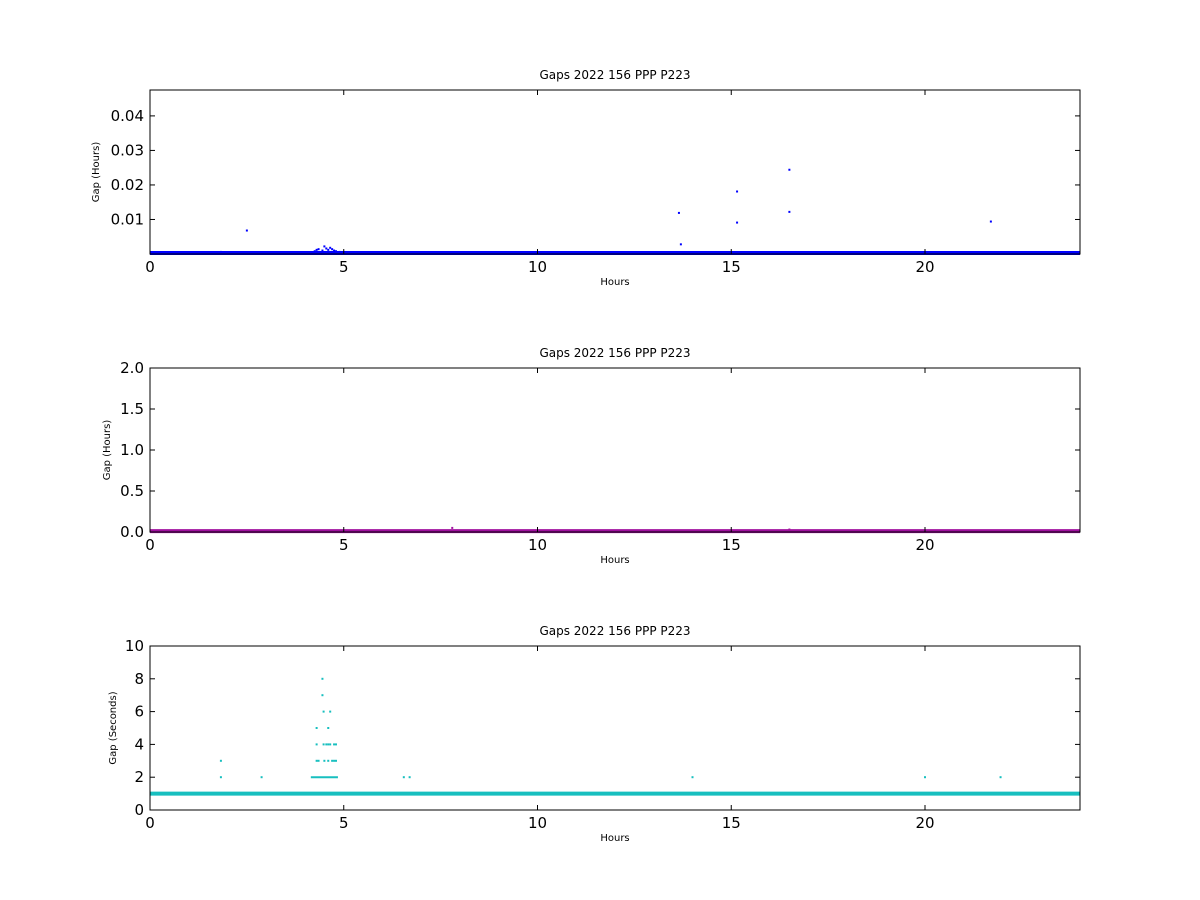 The width and height of the screenshot is (1200, 900). I want to click on y-tick-label: 0.5, so click(132, 491).